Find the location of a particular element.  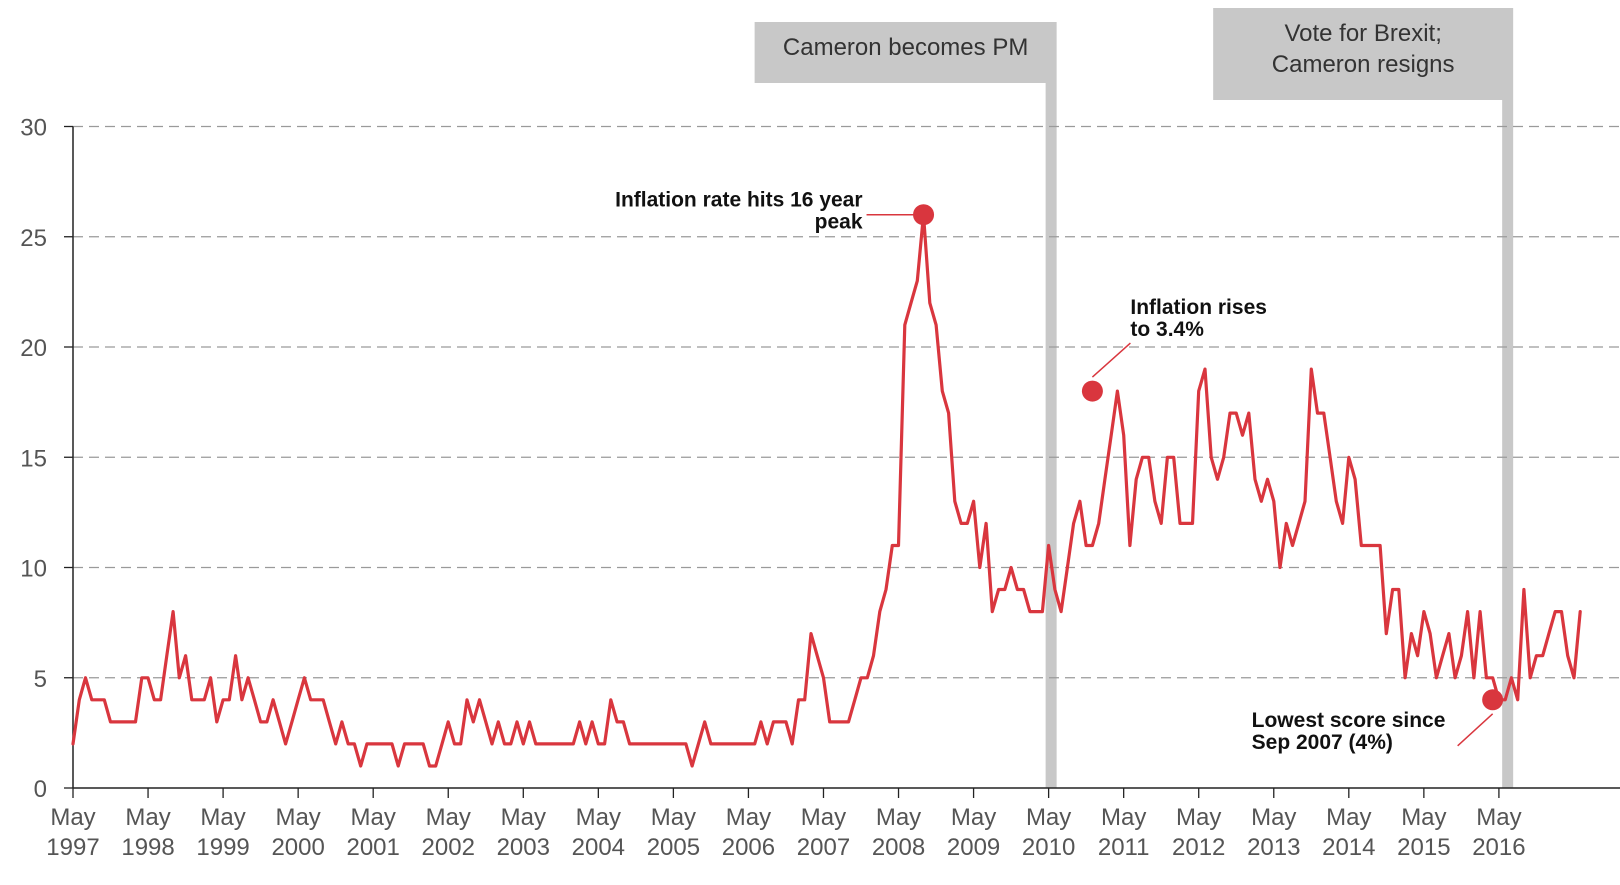

x-tick-year: 2016 is located at coordinates (1498, 847).